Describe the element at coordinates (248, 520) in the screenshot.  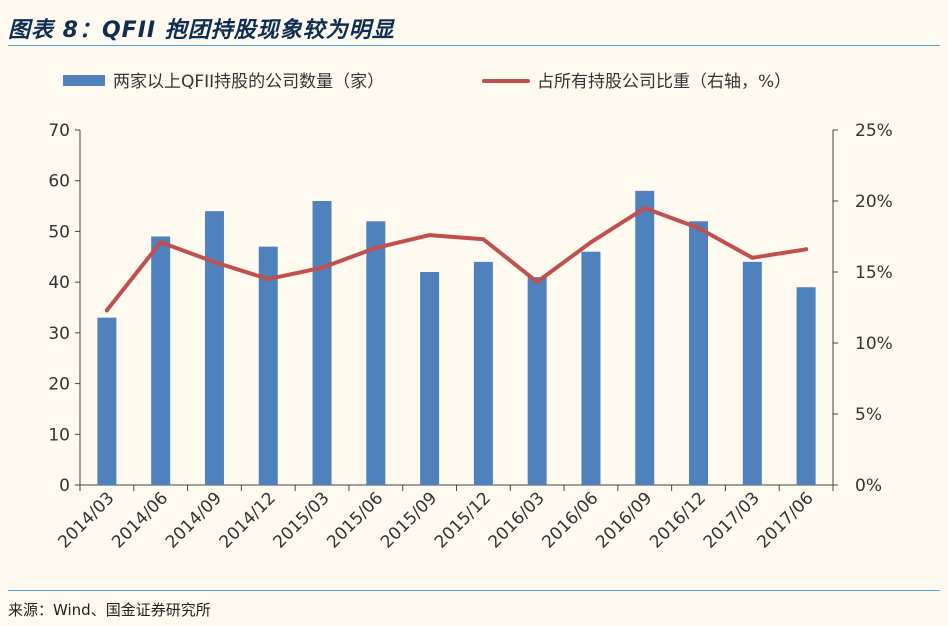
I see `x-tick-label: 2014/12` at that location.